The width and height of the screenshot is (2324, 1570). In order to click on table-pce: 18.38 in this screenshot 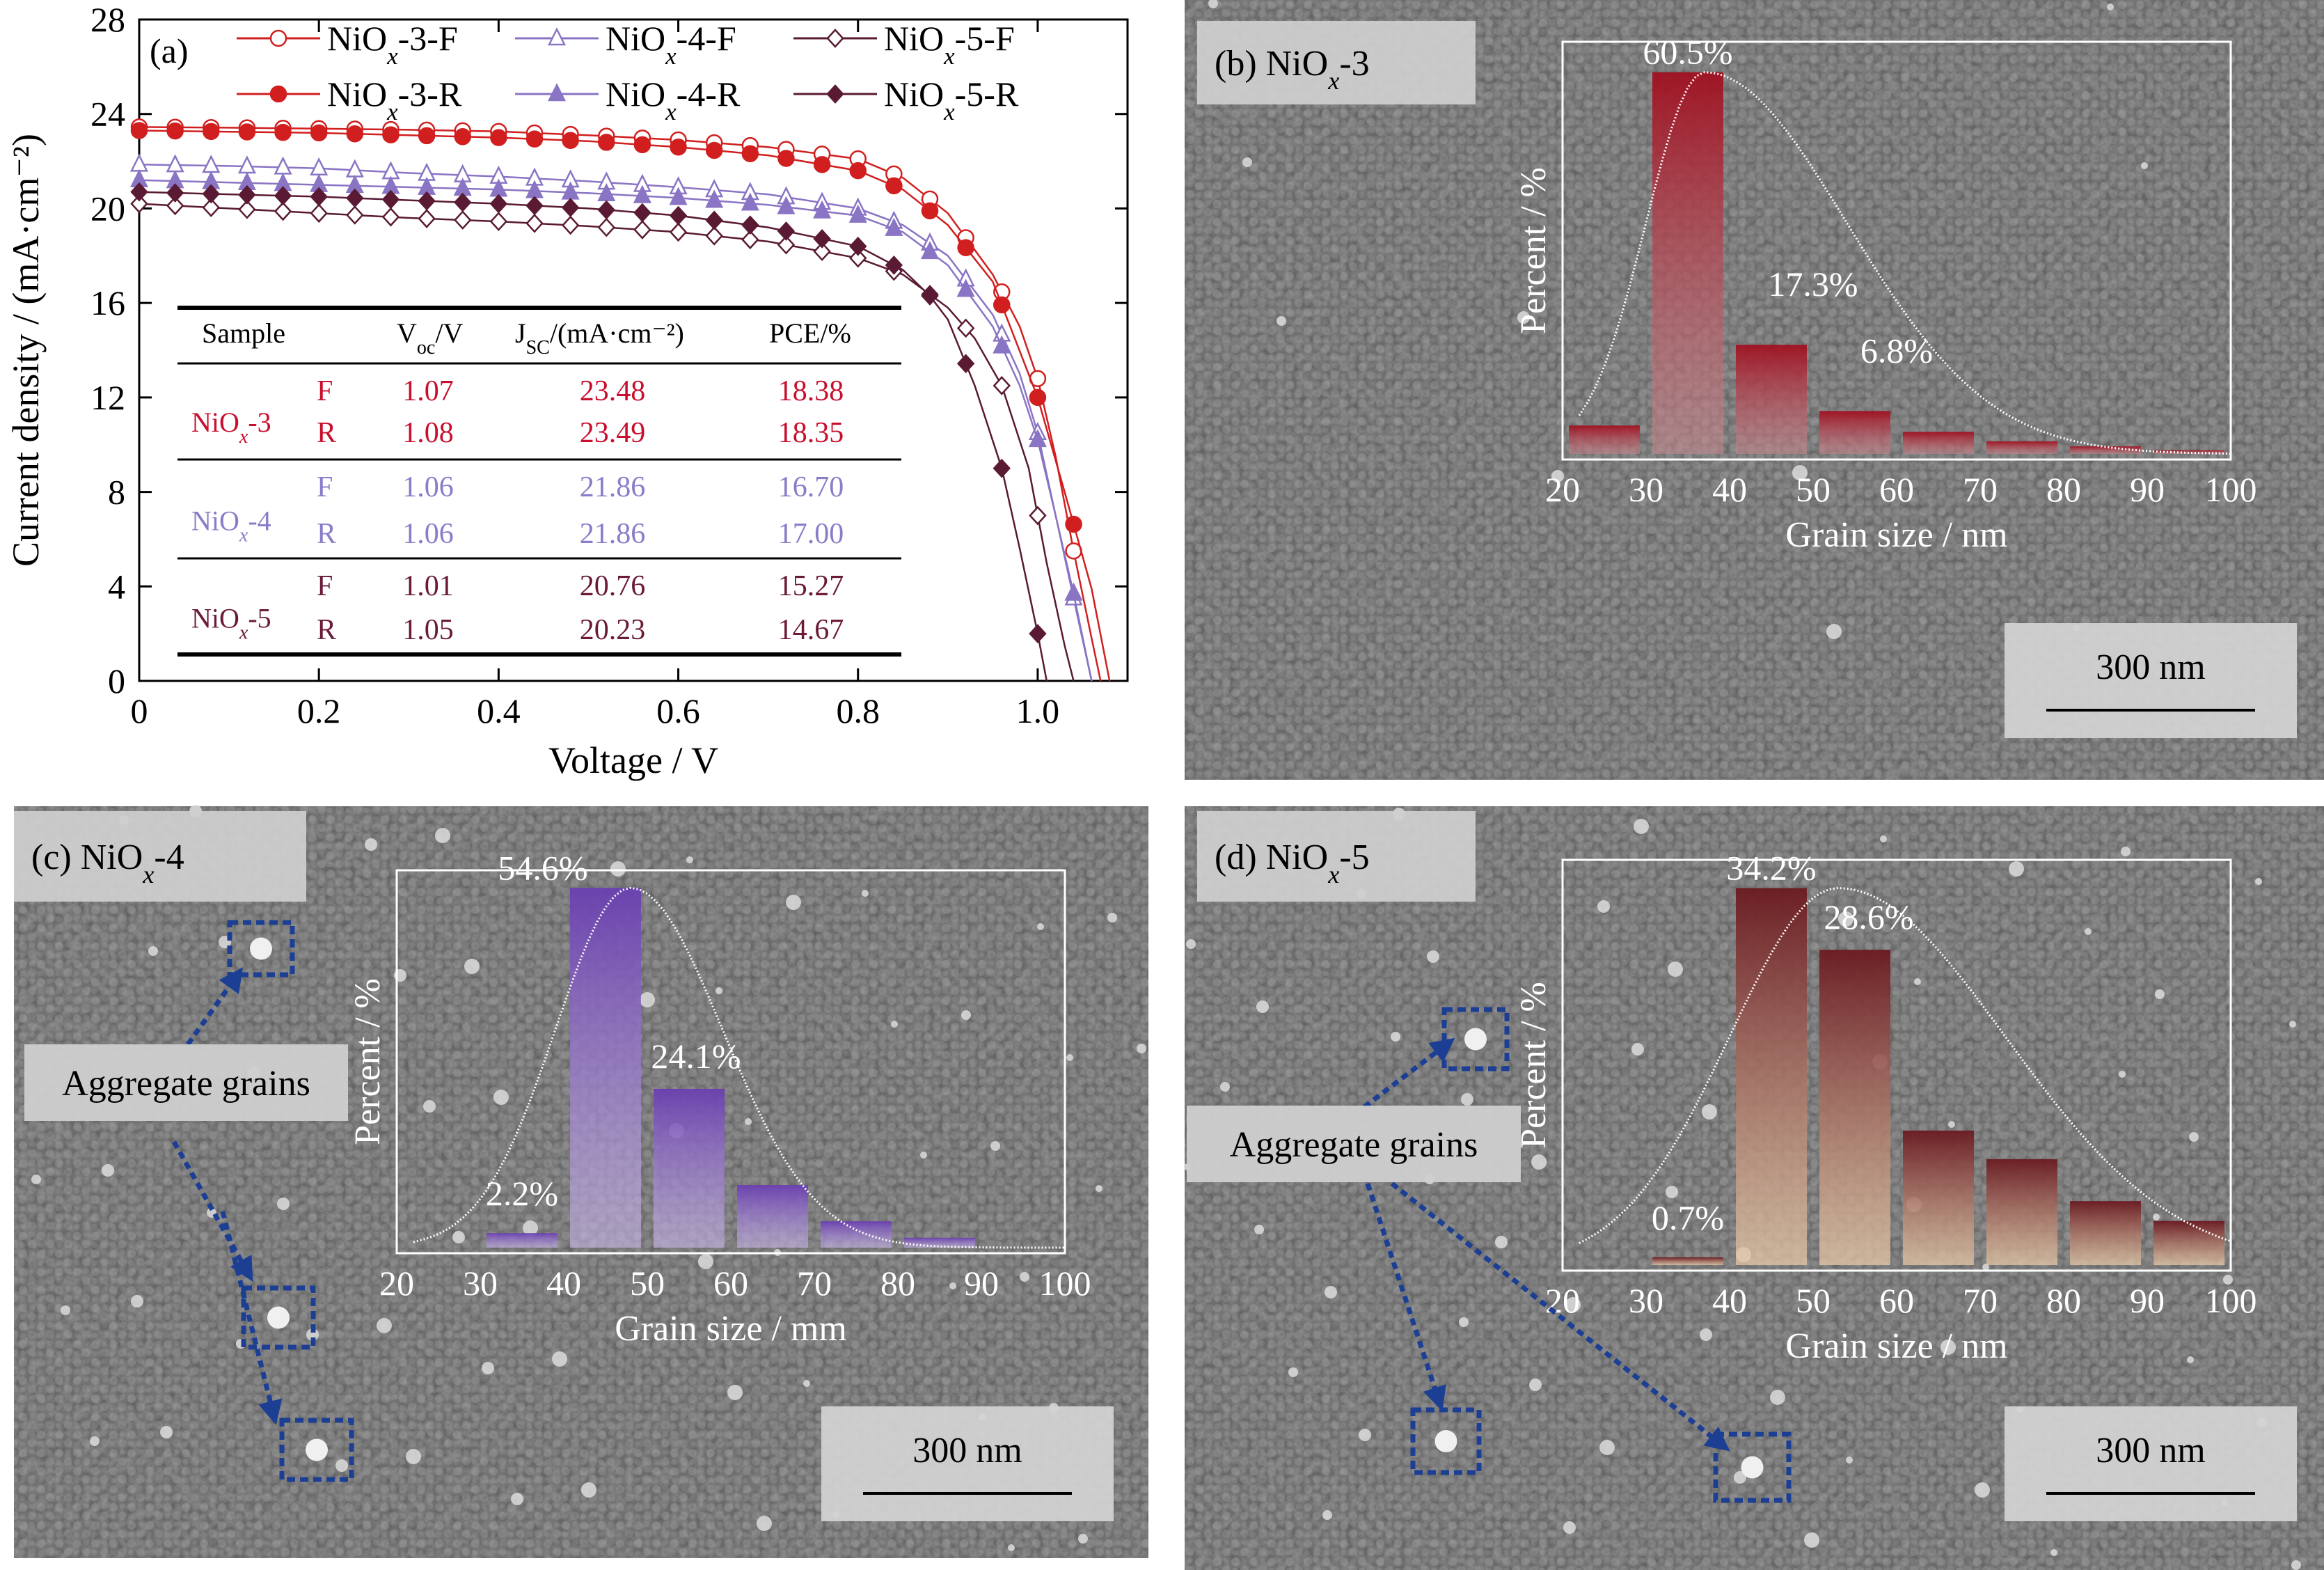, I will do `click(811, 391)`.